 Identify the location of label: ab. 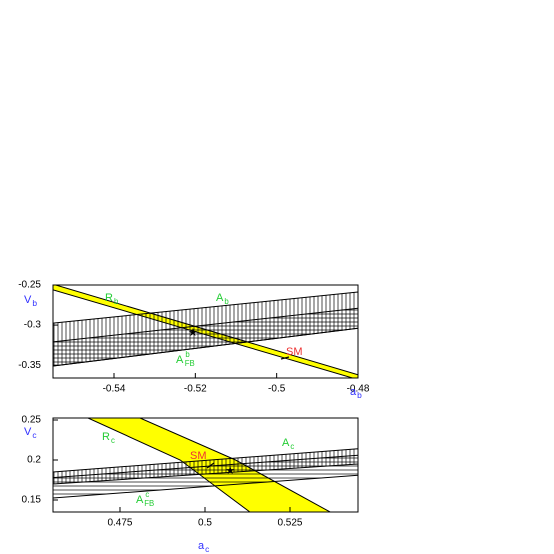
(356, 393).